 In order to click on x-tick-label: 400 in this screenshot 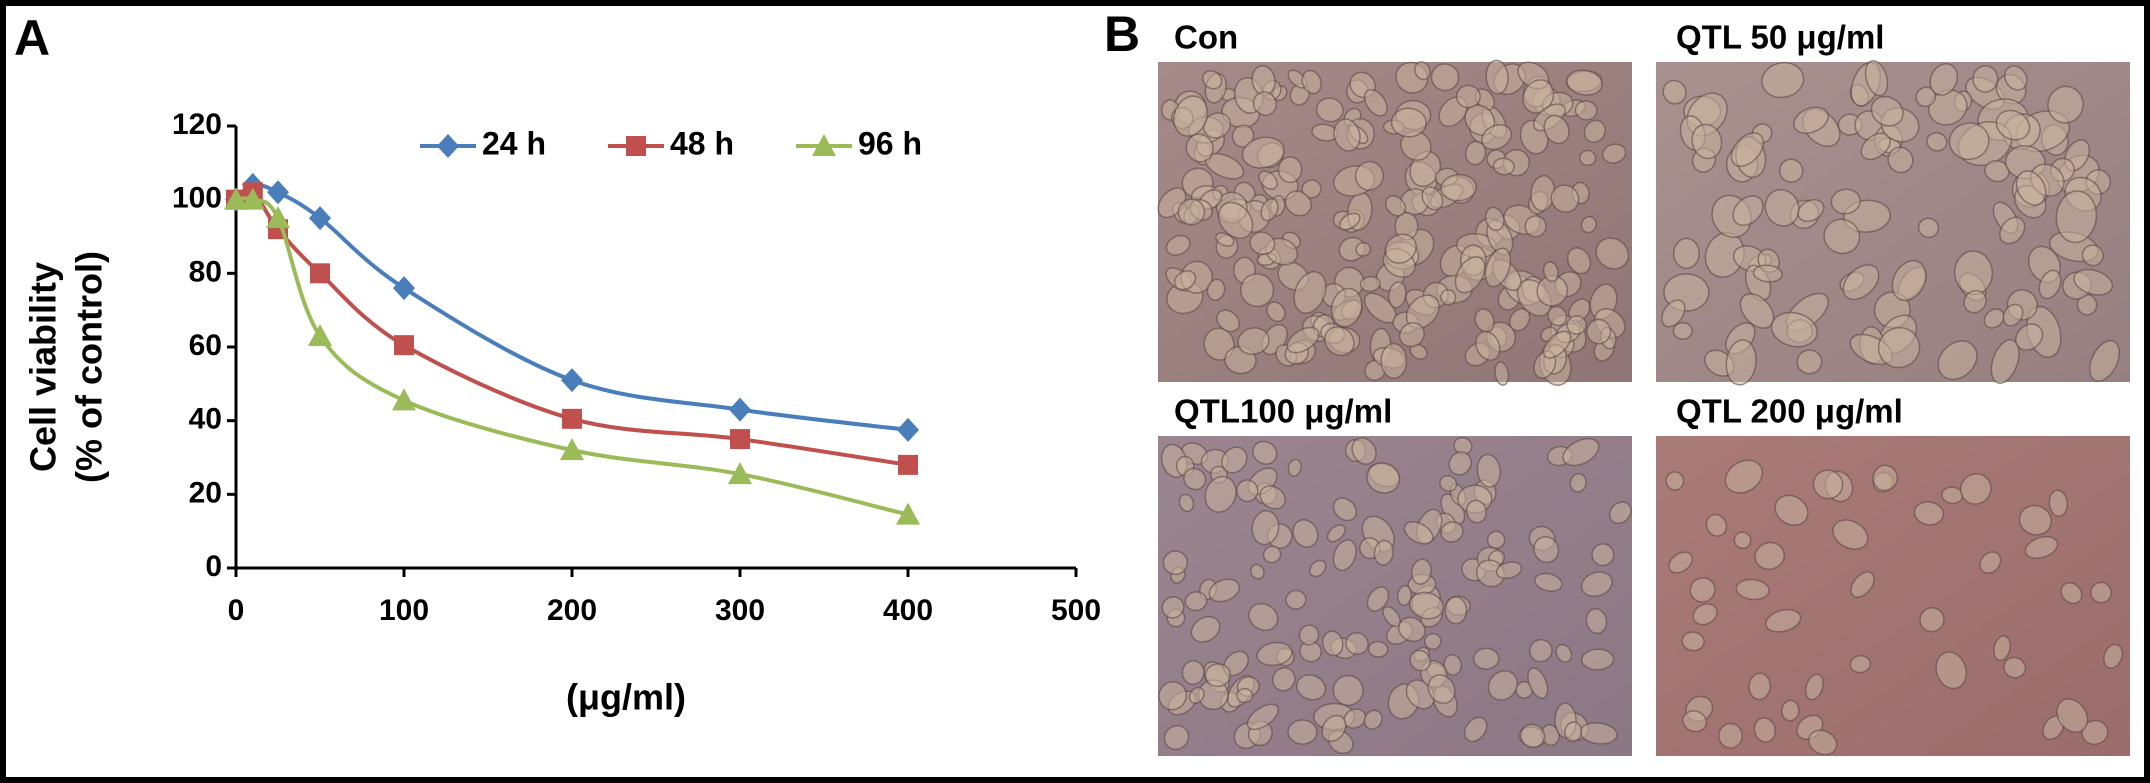, I will do `click(908, 610)`.